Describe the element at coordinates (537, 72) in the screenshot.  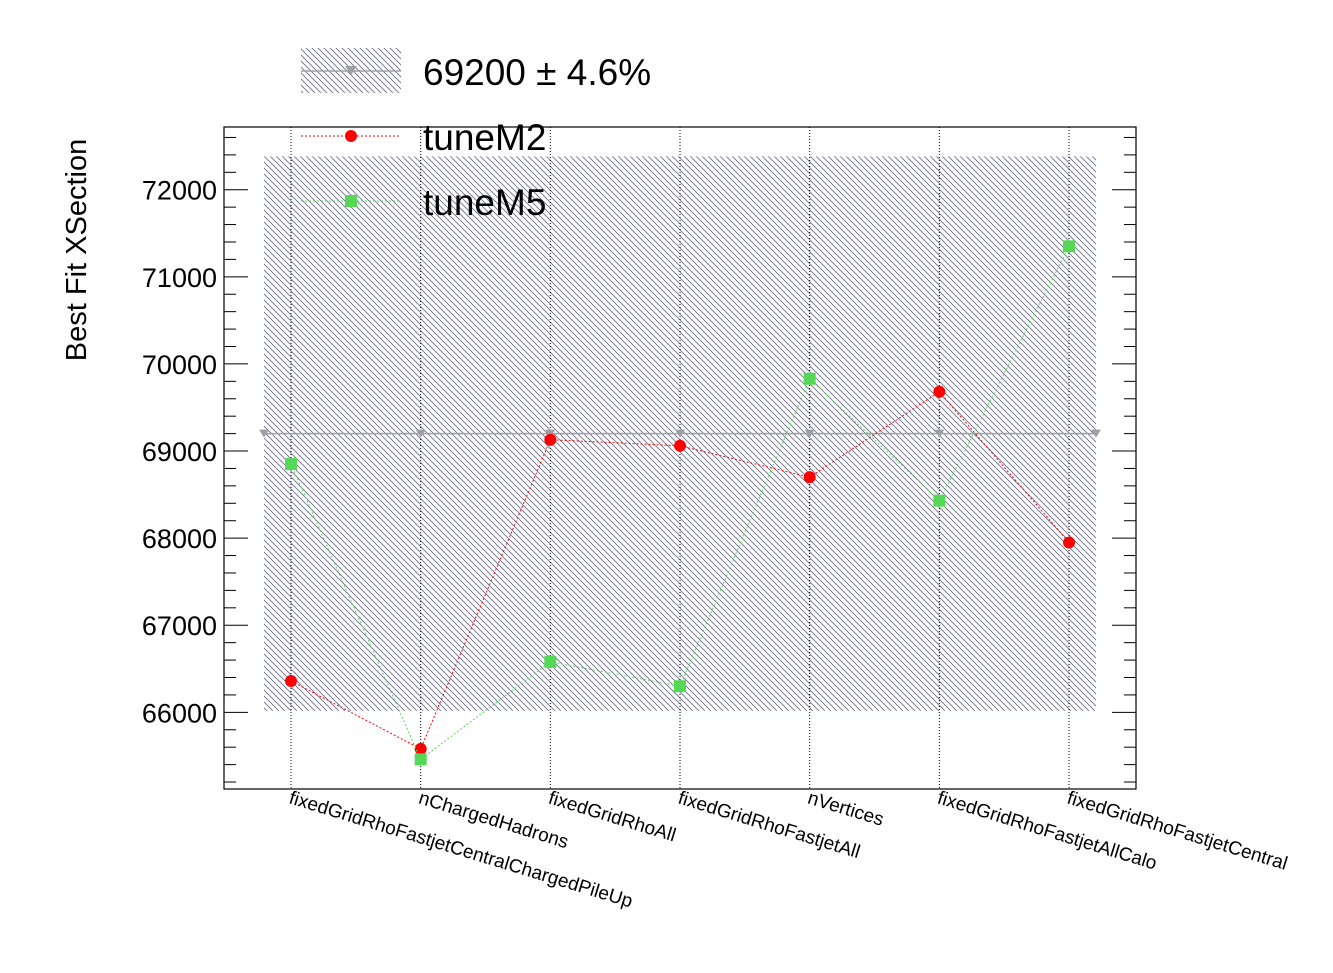
I see `legend-reference-label: 69200 ± 4.6%` at that location.